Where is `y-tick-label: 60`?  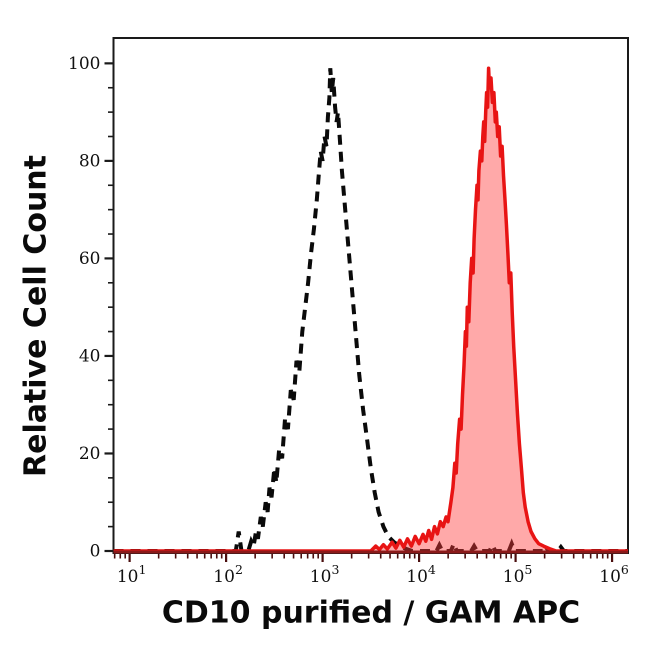
y-tick-label: 60 is located at coordinates (90, 259).